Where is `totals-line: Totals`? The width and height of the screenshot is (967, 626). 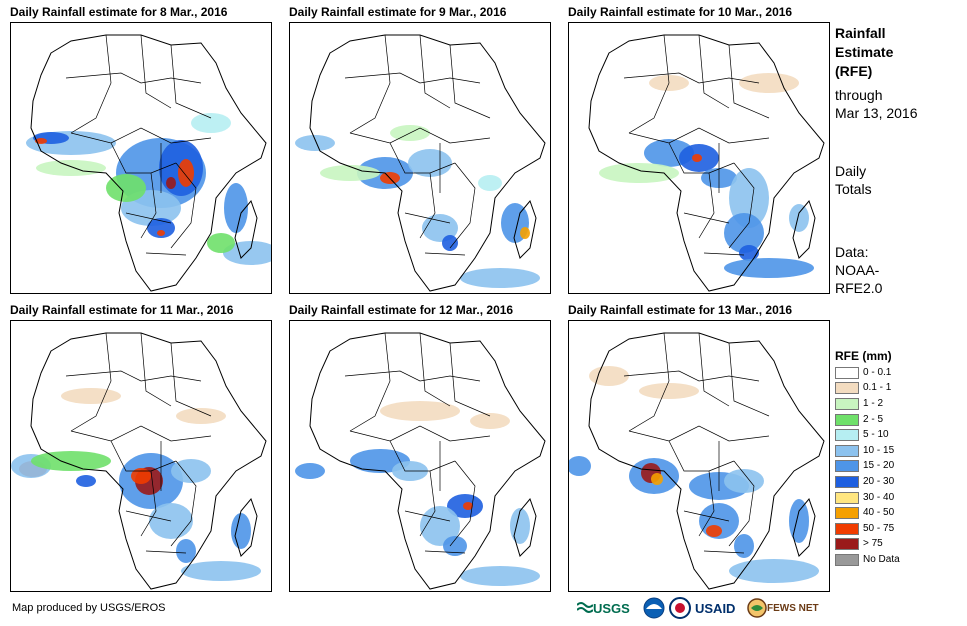
totals-line: Totals is located at coordinates (853, 189).